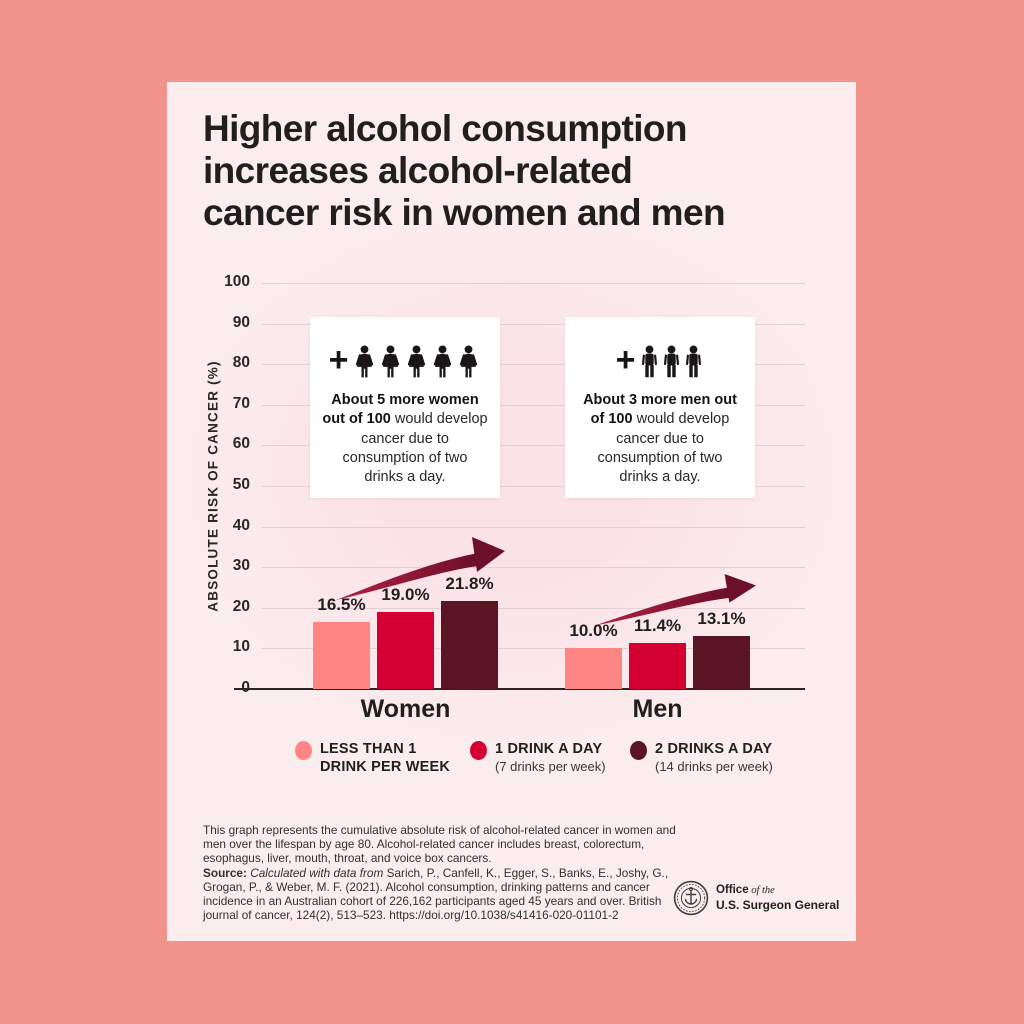 The image size is (1024, 1024). I want to click on legend-sub-3: (14 drinks per week), so click(714, 767).